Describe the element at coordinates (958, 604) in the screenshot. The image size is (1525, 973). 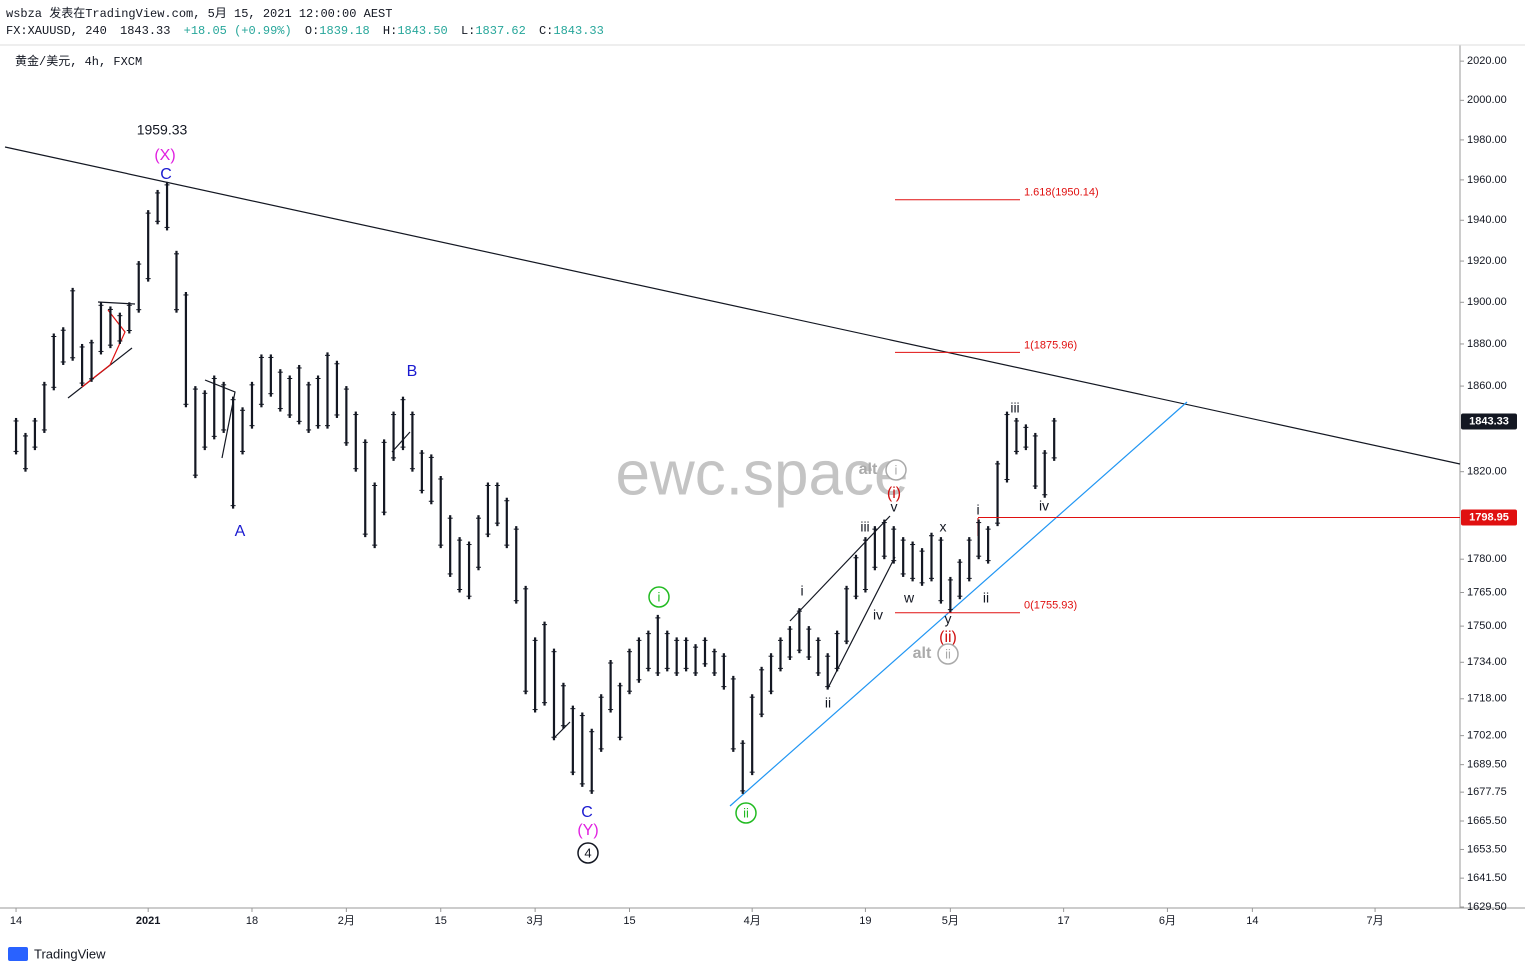
I see `trend-line` at that location.